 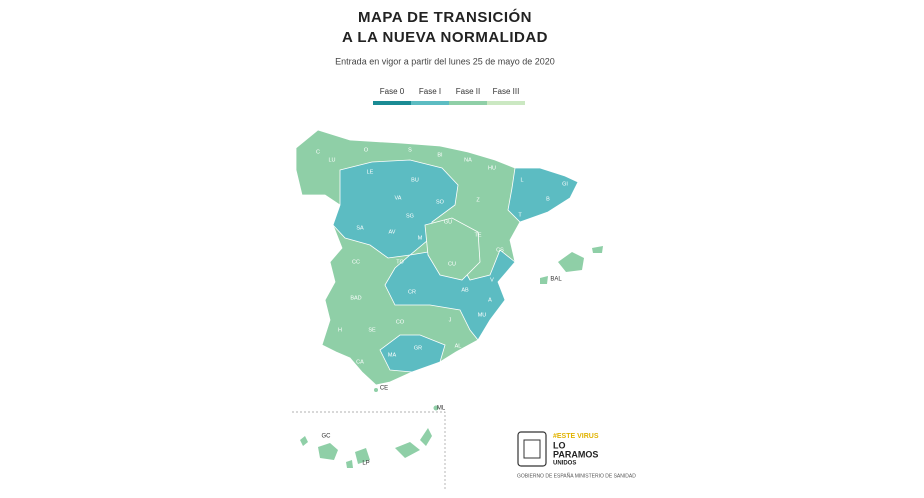 What do you see at coordinates (327, 437) in the screenshot?
I see `map-label: GC` at bounding box center [327, 437].